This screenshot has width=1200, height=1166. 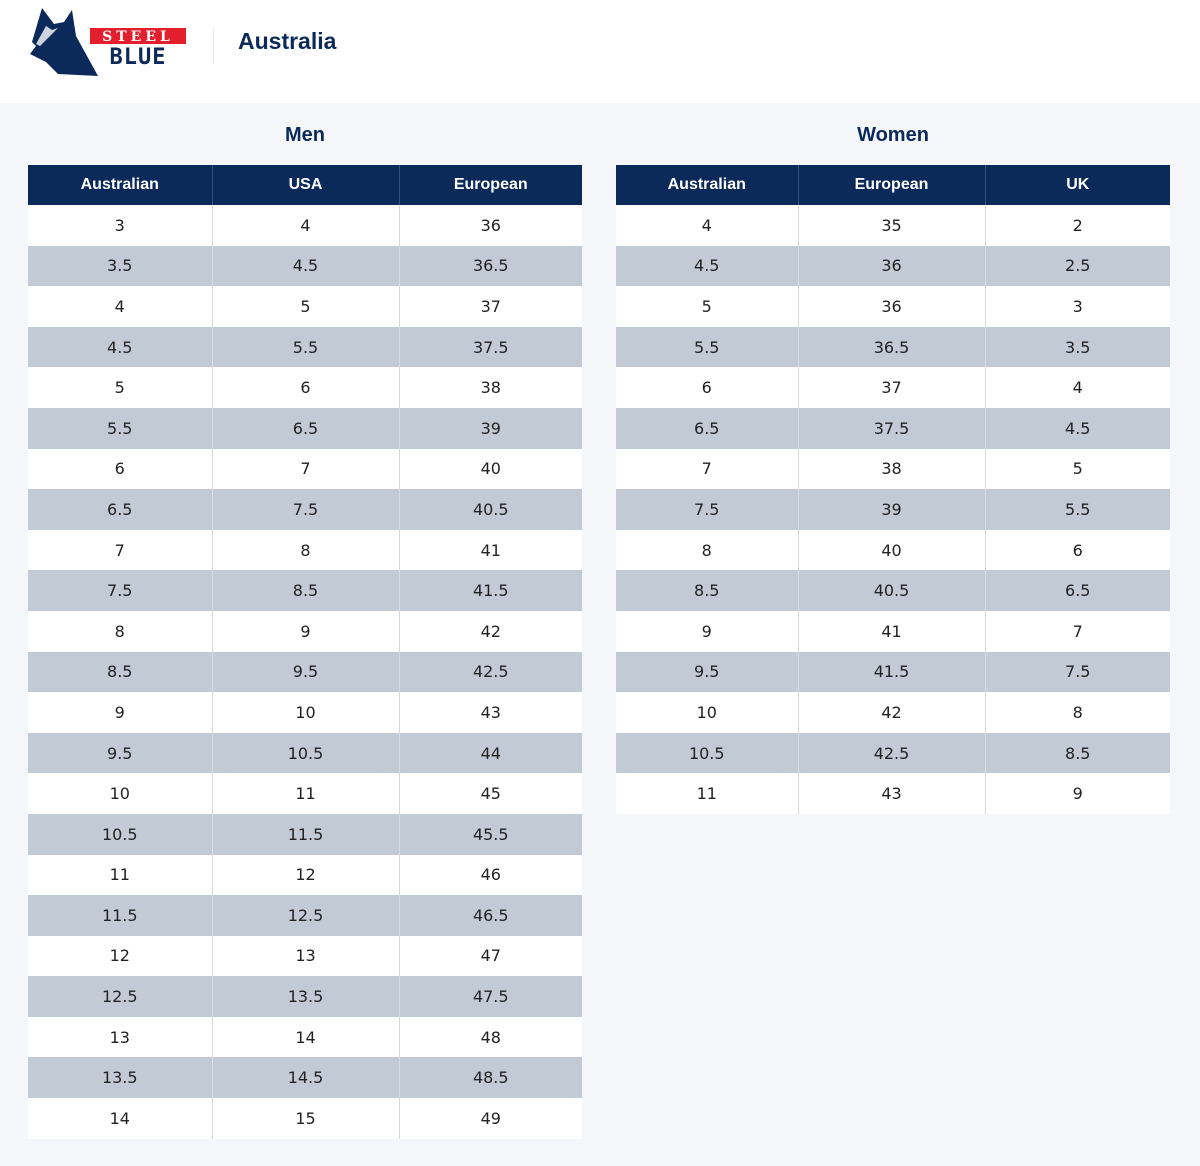 What do you see at coordinates (490, 712) in the screenshot?
I see `table-cell: 43` at bounding box center [490, 712].